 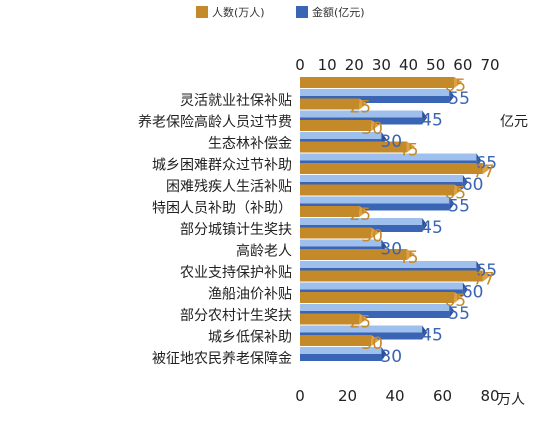 What do you see at coordinates (489, 396) in the screenshot?
I see `bottom-tick-label: 80` at bounding box center [489, 396].